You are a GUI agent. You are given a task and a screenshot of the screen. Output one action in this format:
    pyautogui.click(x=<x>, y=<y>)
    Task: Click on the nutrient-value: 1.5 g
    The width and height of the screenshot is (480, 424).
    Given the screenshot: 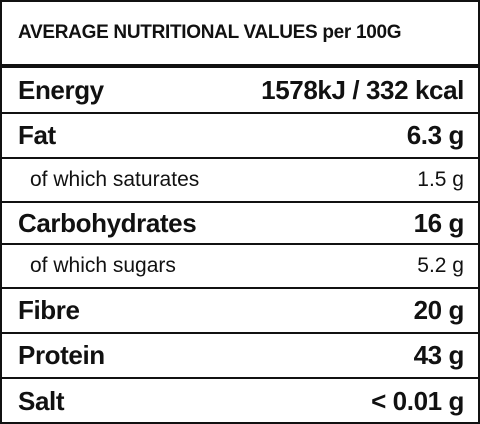 What is the action you would take?
    pyautogui.click(x=440, y=179)
    